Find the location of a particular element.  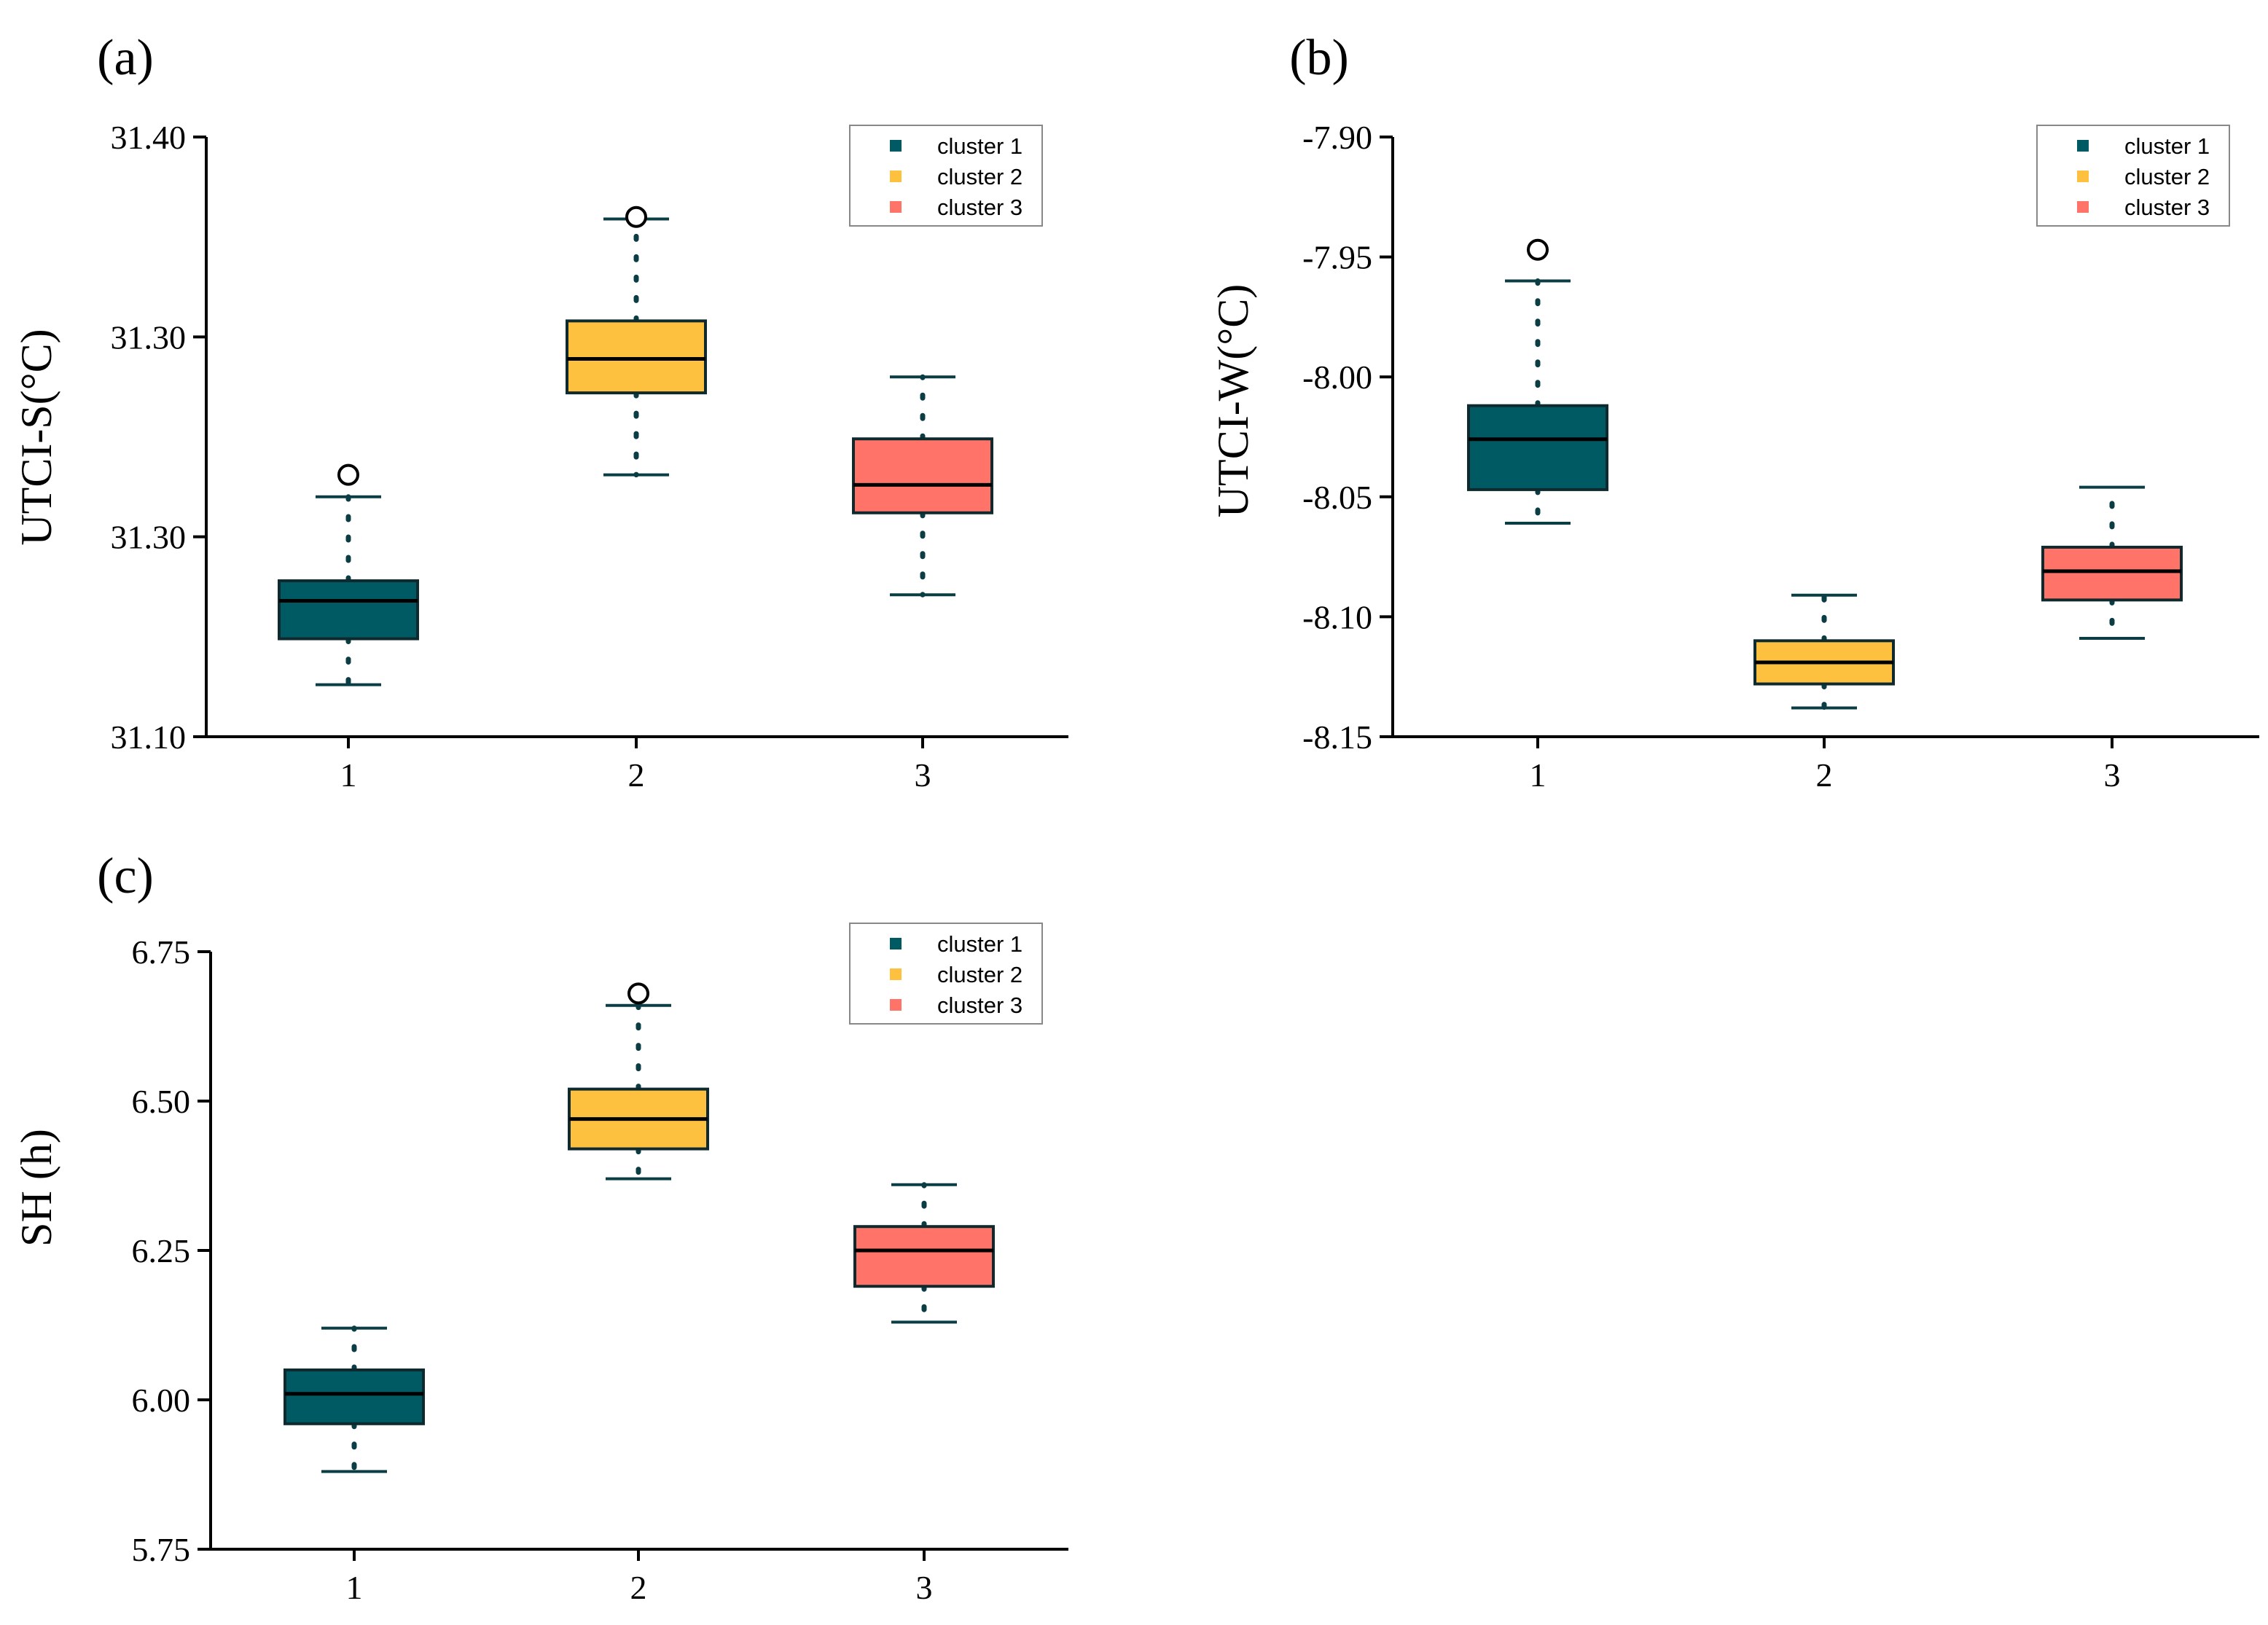

panel-label: (c) is located at coordinates (125, 876).